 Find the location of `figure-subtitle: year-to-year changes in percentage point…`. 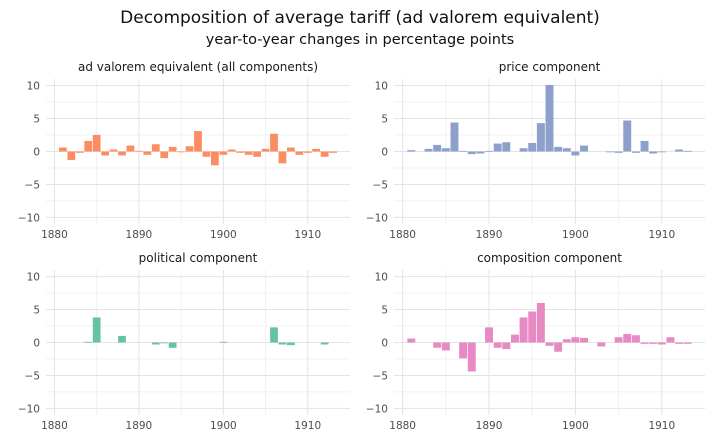

figure-subtitle: year-to-year changes in percentage point… is located at coordinates (360, 40).